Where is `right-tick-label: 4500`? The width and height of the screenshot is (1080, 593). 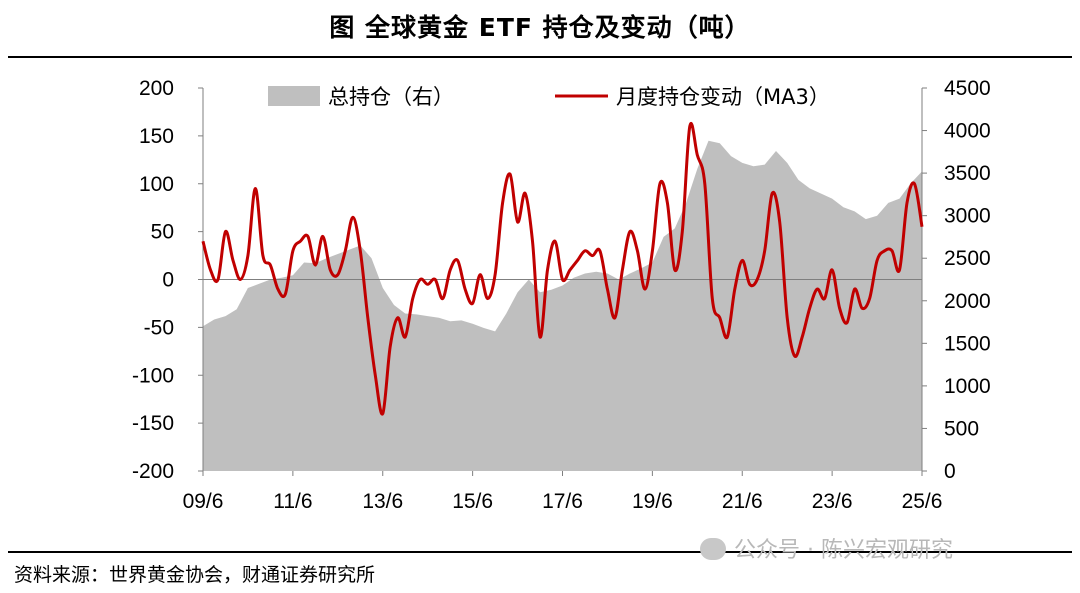 right-tick-label: 4500 is located at coordinates (967, 88).